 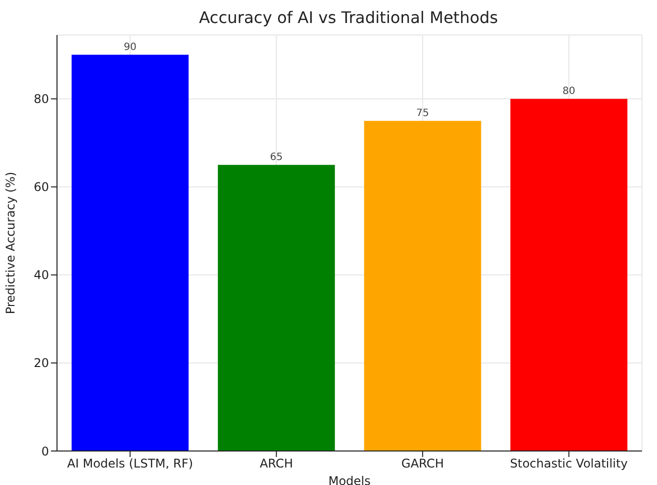 What do you see at coordinates (41, 275) in the screenshot?
I see `y-tick-label: 40` at bounding box center [41, 275].